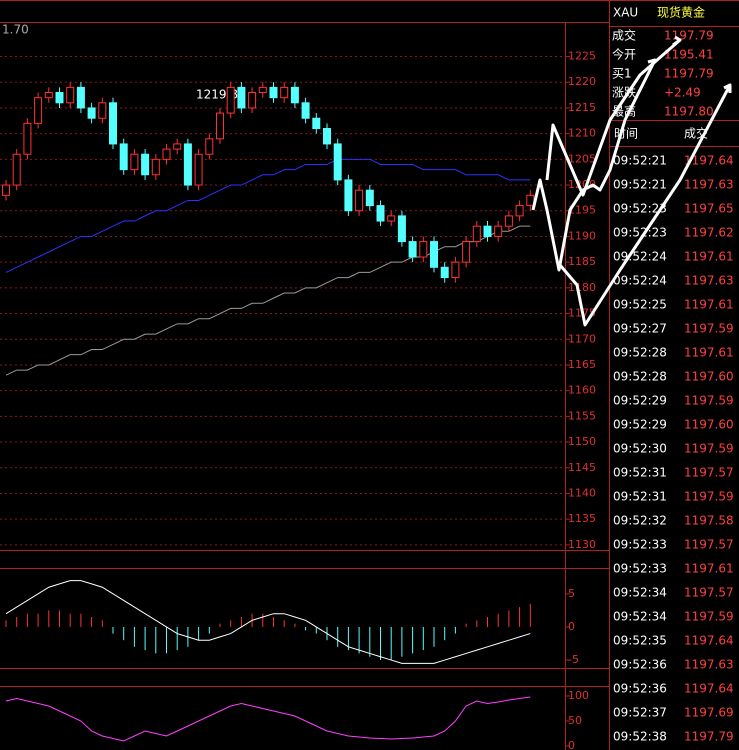 The image size is (739, 750). I want to click on y-tick-label: 100, so click(578, 695).